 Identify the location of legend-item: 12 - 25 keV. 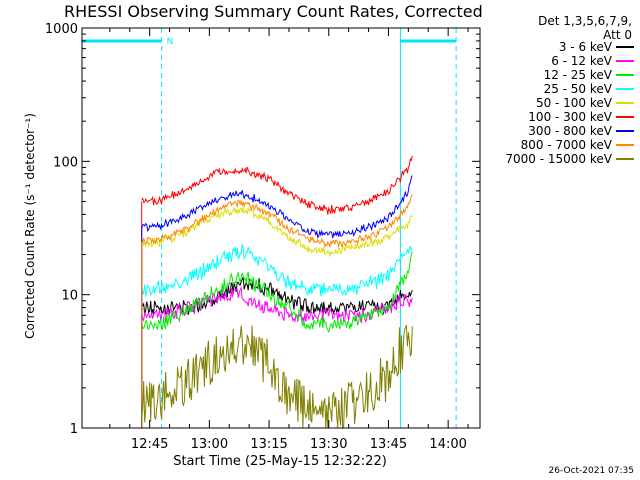
(554, 75).